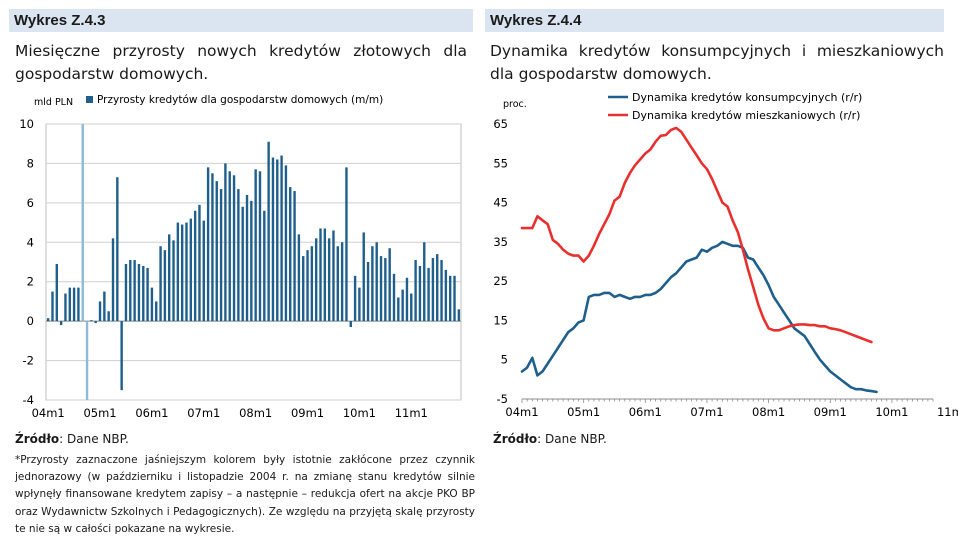 Image resolution: width=958 pixels, height=546 pixels. What do you see at coordinates (28, 361) in the screenshot?
I see `bar-ytick-label: -2` at bounding box center [28, 361].